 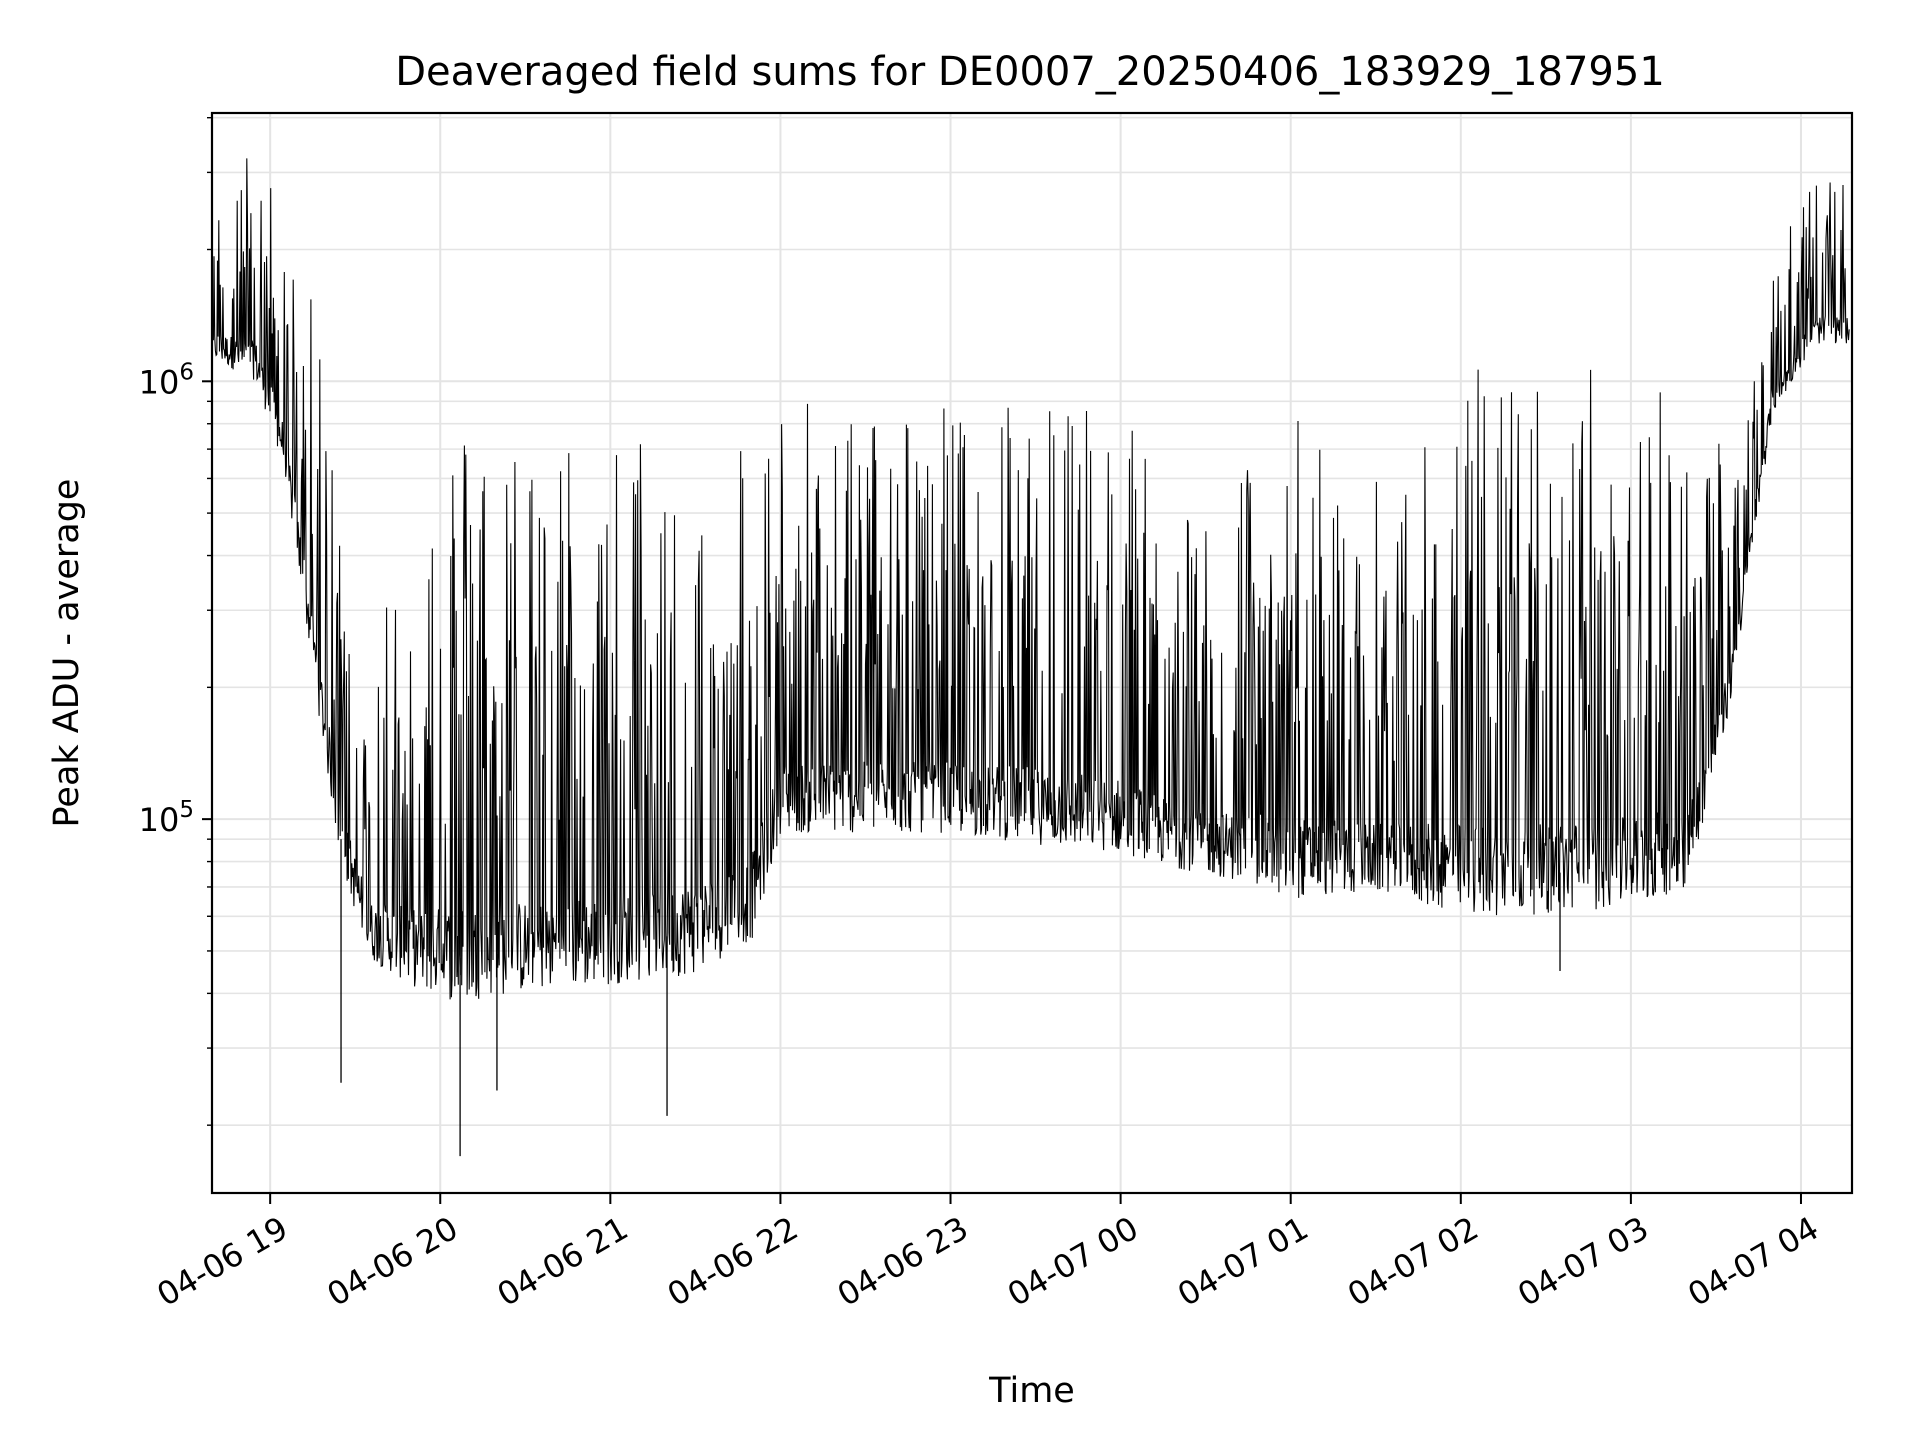 What do you see at coordinates (175, 621) in the screenshot?
I see `y-axis: 10⁵ 10⁶` at bounding box center [175, 621].